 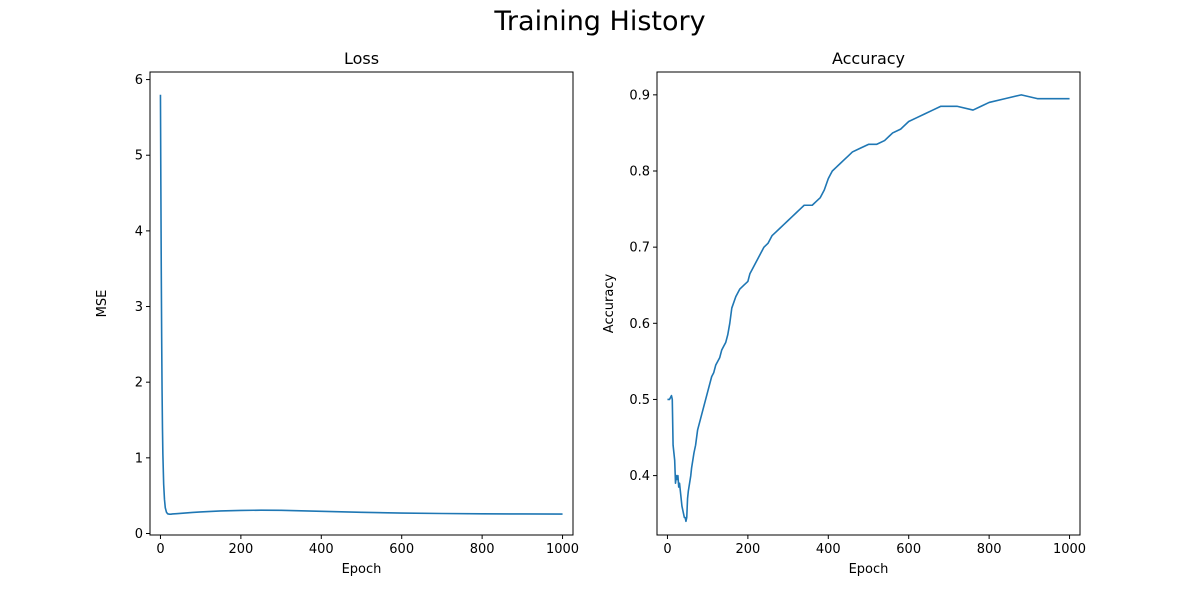 What do you see at coordinates (139, 307) in the screenshot?
I see `panel-1-ytick-label: 3` at bounding box center [139, 307].